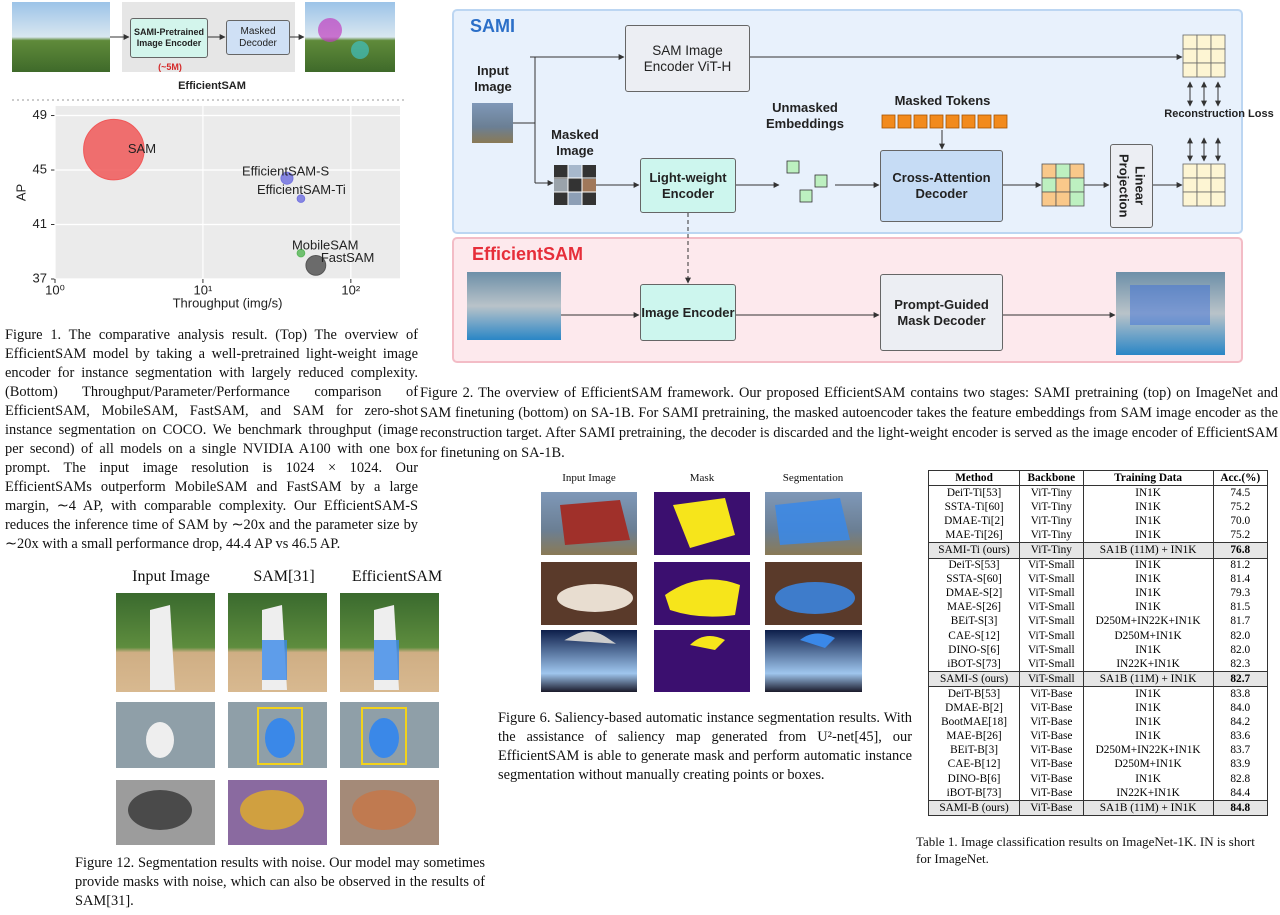  Describe the element at coordinates (974, 535) in the screenshot. I see `table-cell: MAE-Ti[26]` at that location.